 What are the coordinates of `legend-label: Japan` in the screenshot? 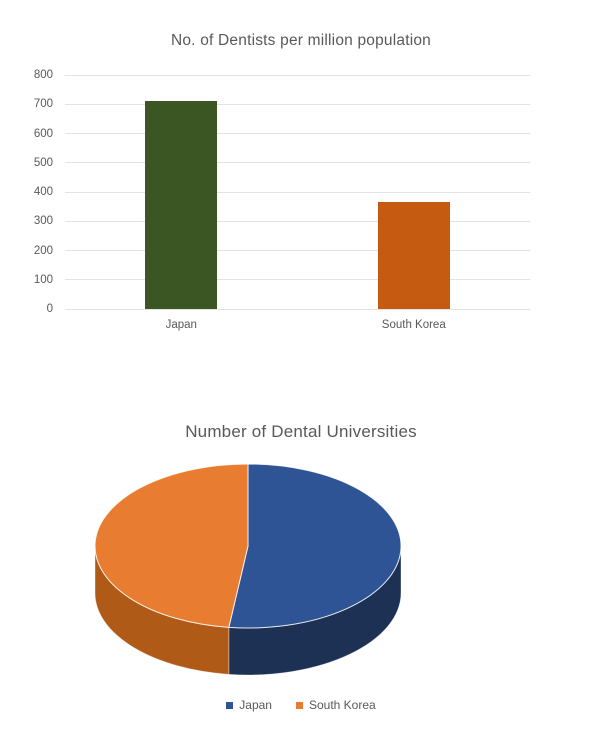 It's located at (255, 705).